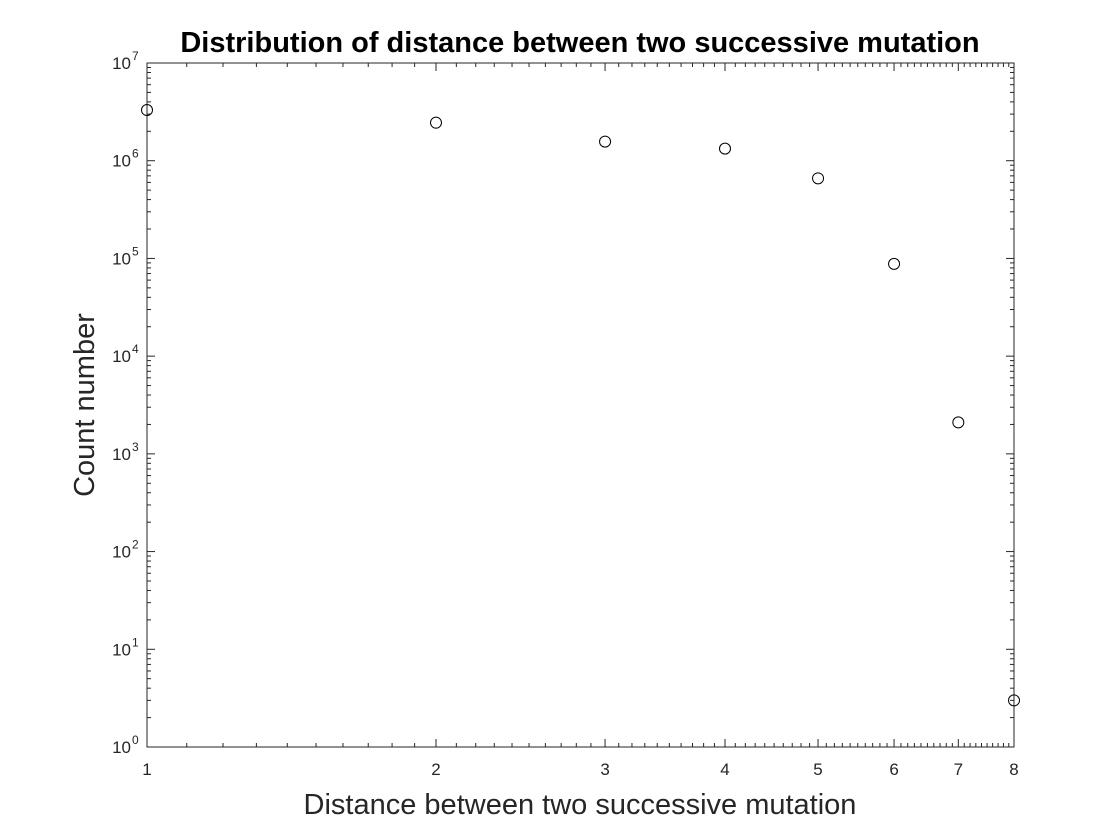 This screenshot has height=840, width=1120. What do you see at coordinates (135, 56) in the screenshot?
I see `y-tick-exponent: 7` at bounding box center [135, 56].